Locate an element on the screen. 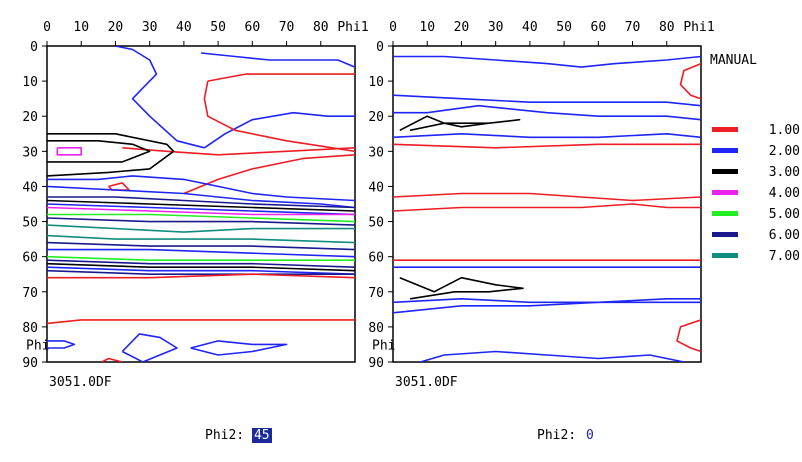 Image resolution: width=802 pixels, height=462 pixels. legend-label-4: 4.00 is located at coordinates (784, 193).